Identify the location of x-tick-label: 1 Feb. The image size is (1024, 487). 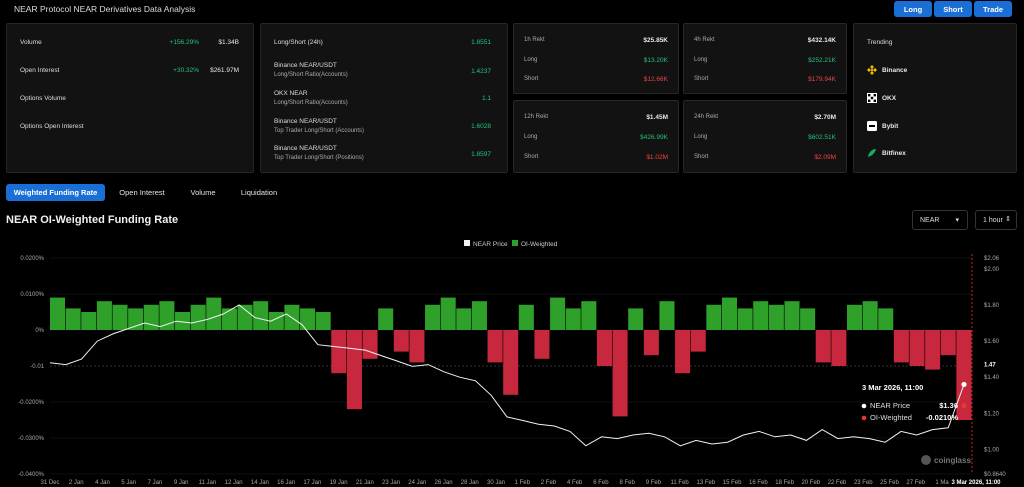
(523, 483).